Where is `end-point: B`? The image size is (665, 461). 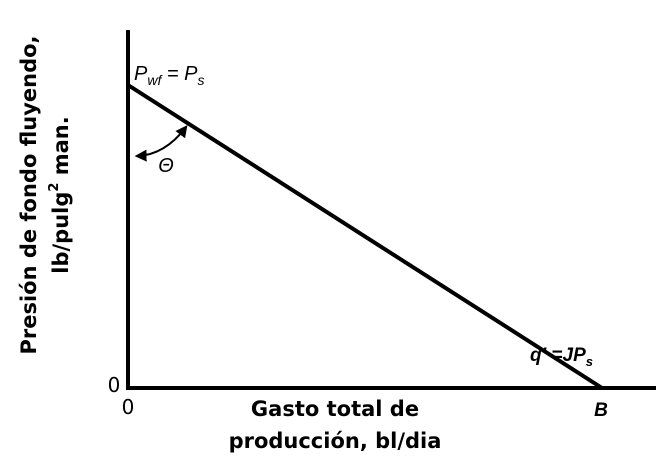 end-point: B is located at coordinates (601, 410).